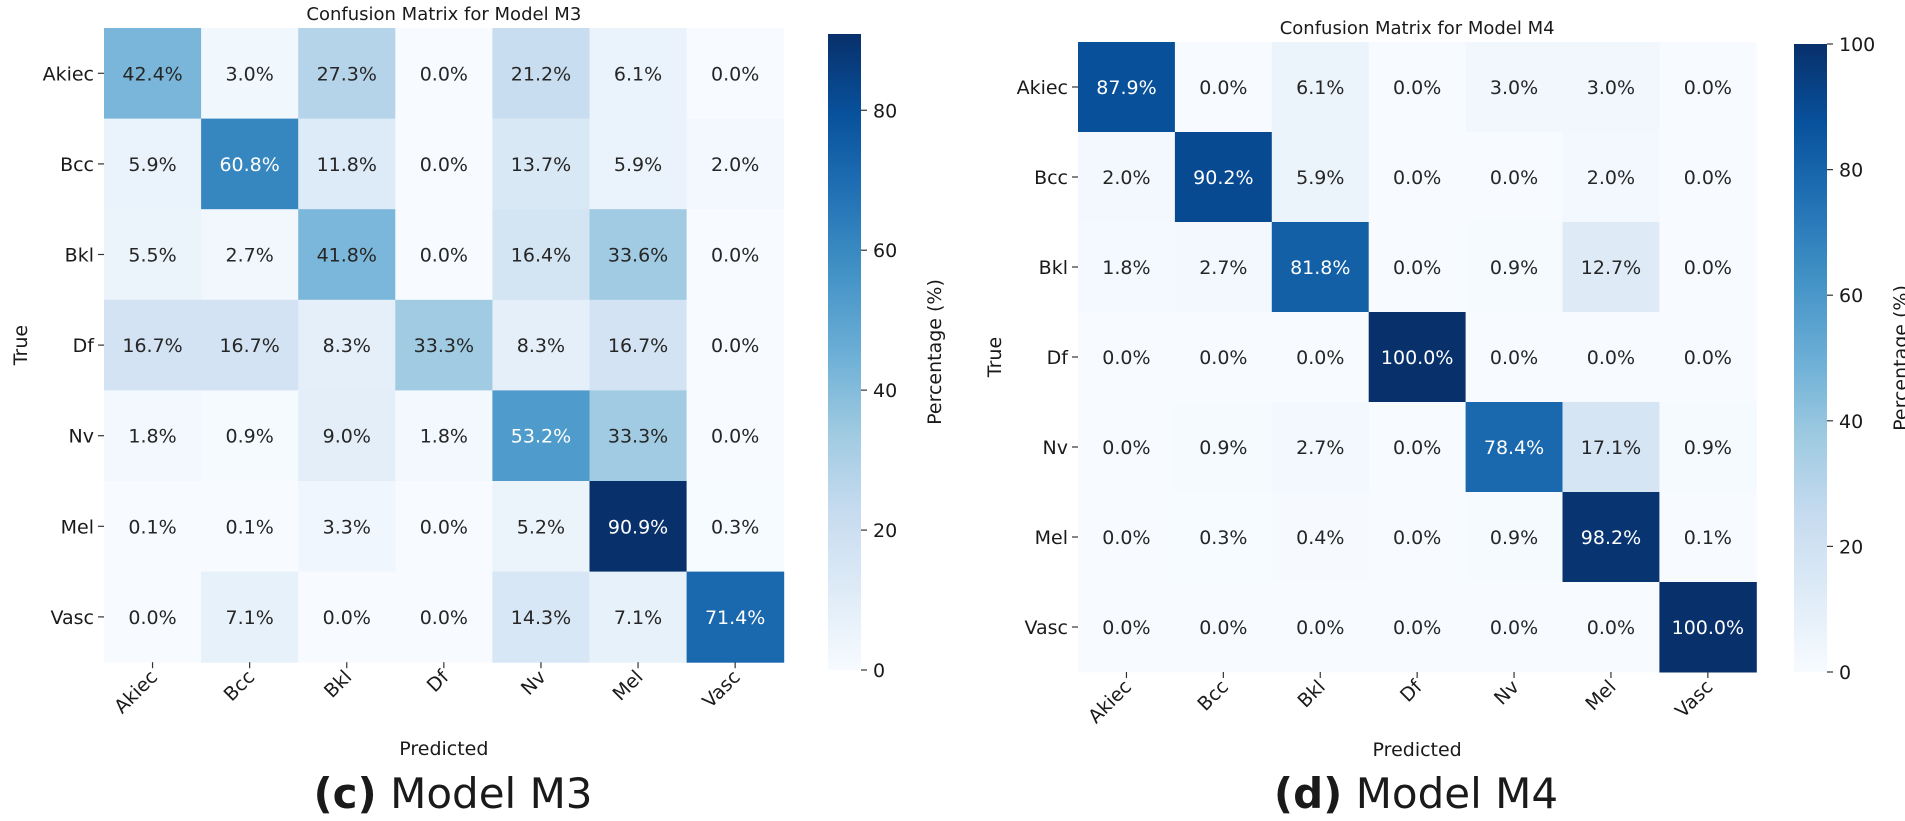 This screenshot has height=821, width=1905. What do you see at coordinates (347, 165) in the screenshot?
I see `cell-value-label: 11.8%` at bounding box center [347, 165].